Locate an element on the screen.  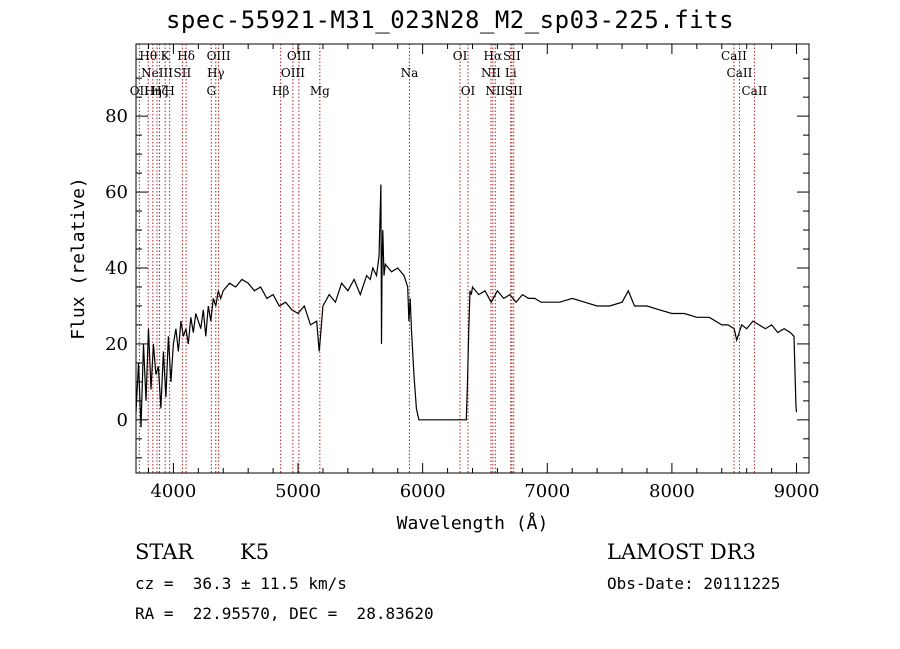
spectral-line-label: Hζ is located at coordinates (159, 91).